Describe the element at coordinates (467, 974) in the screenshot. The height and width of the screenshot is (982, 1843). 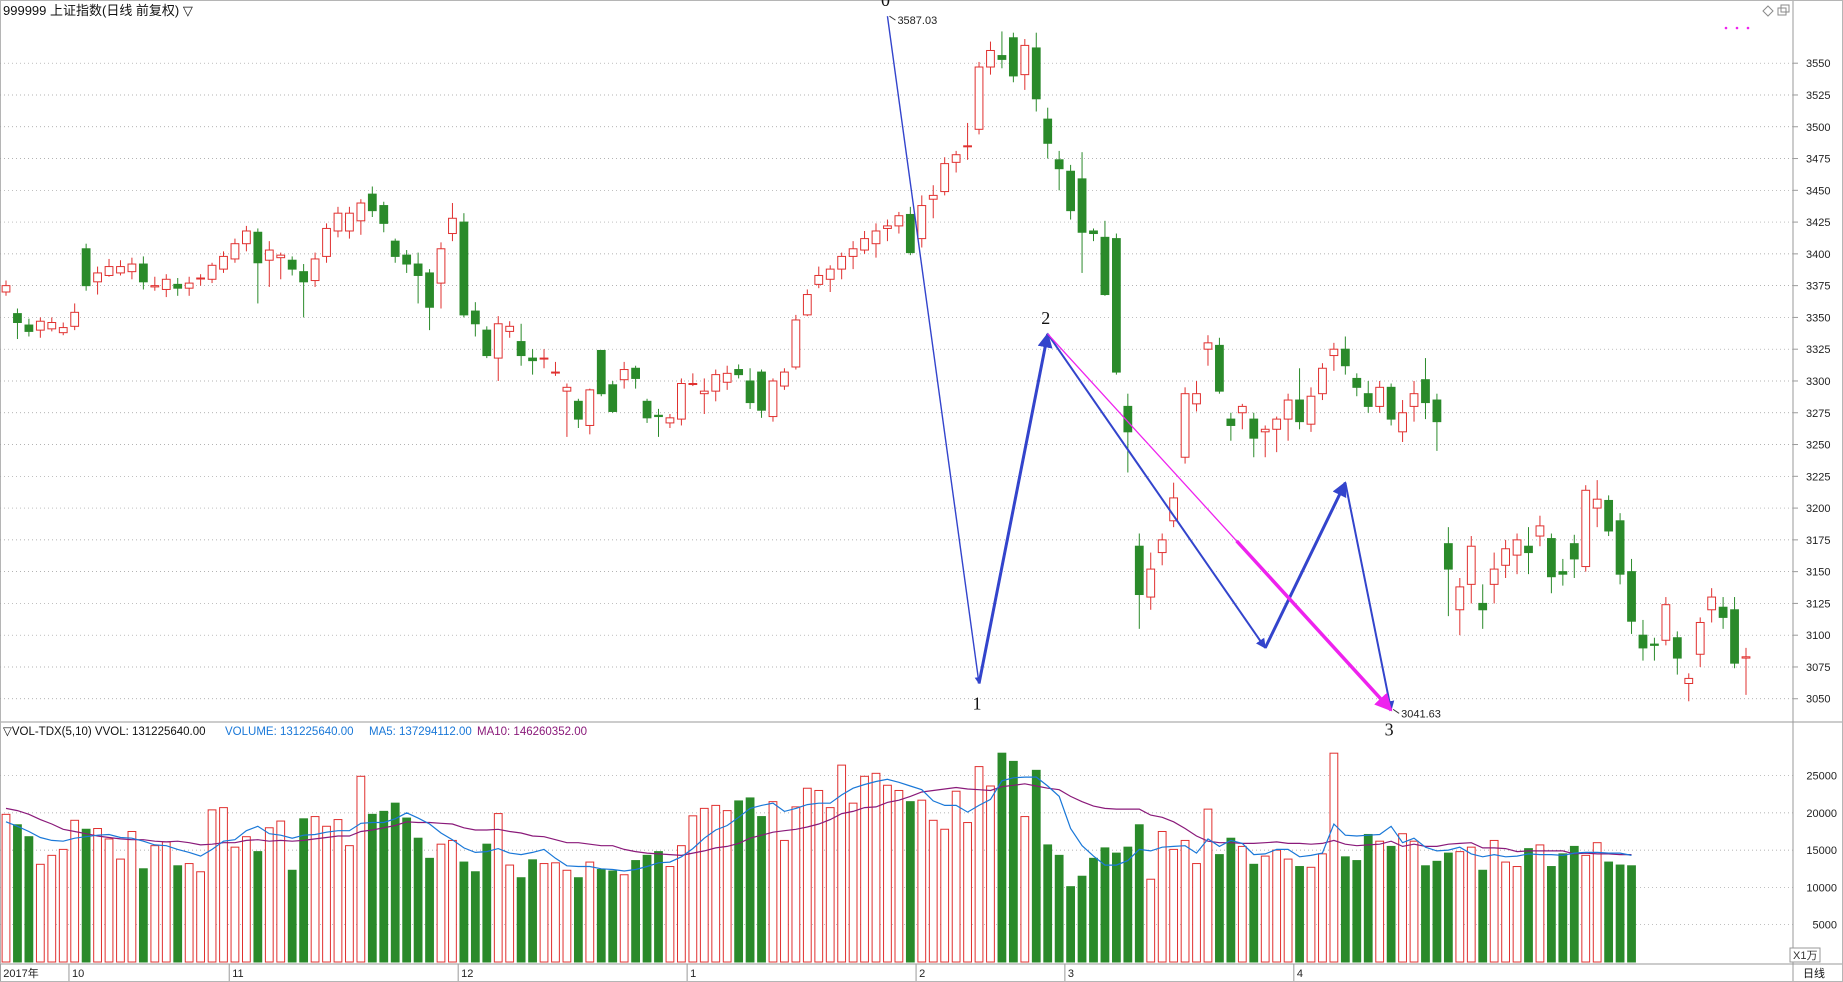
I see `date-tick-label: 12` at that location.